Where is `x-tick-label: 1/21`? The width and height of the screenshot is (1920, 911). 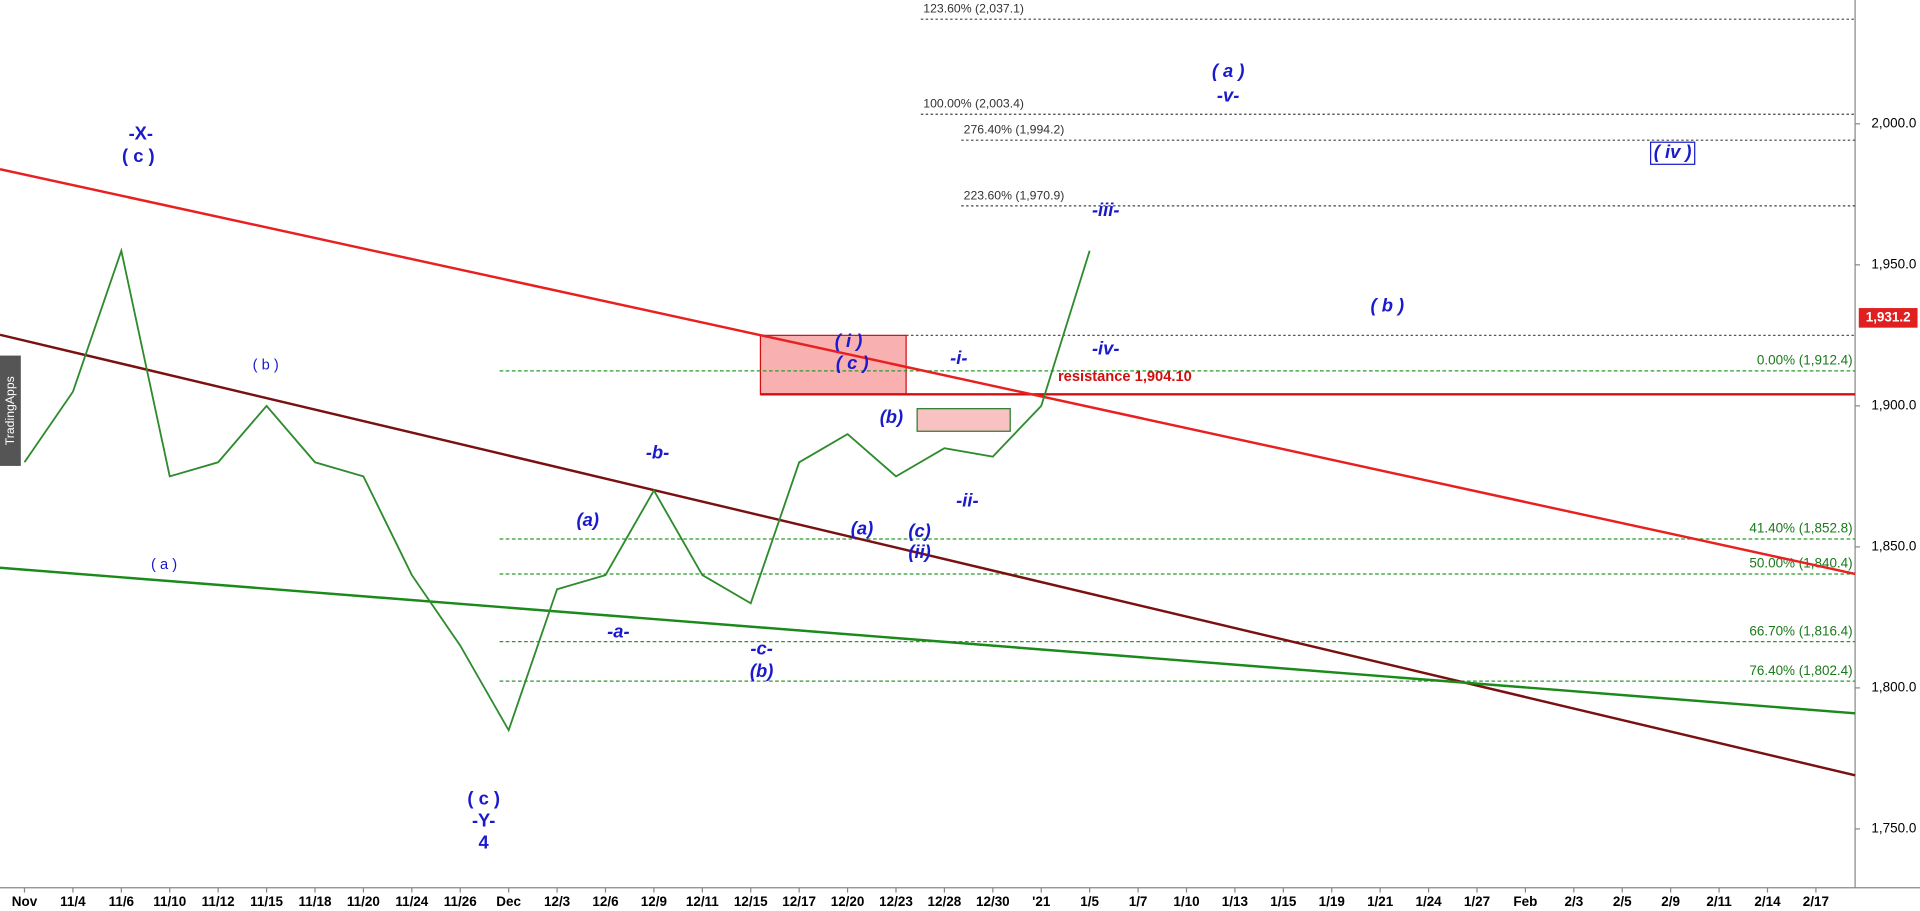 x-tick-label: 1/21 is located at coordinates (1380, 901).